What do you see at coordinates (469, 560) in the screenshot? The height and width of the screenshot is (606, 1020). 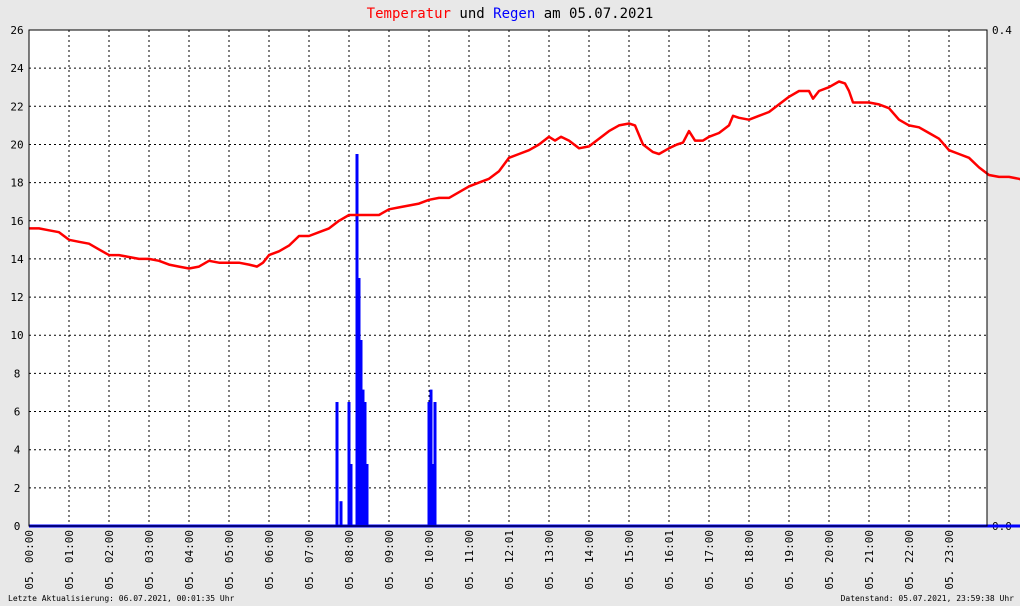 I see `x-tick-label: 05. 11:00` at bounding box center [469, 560].